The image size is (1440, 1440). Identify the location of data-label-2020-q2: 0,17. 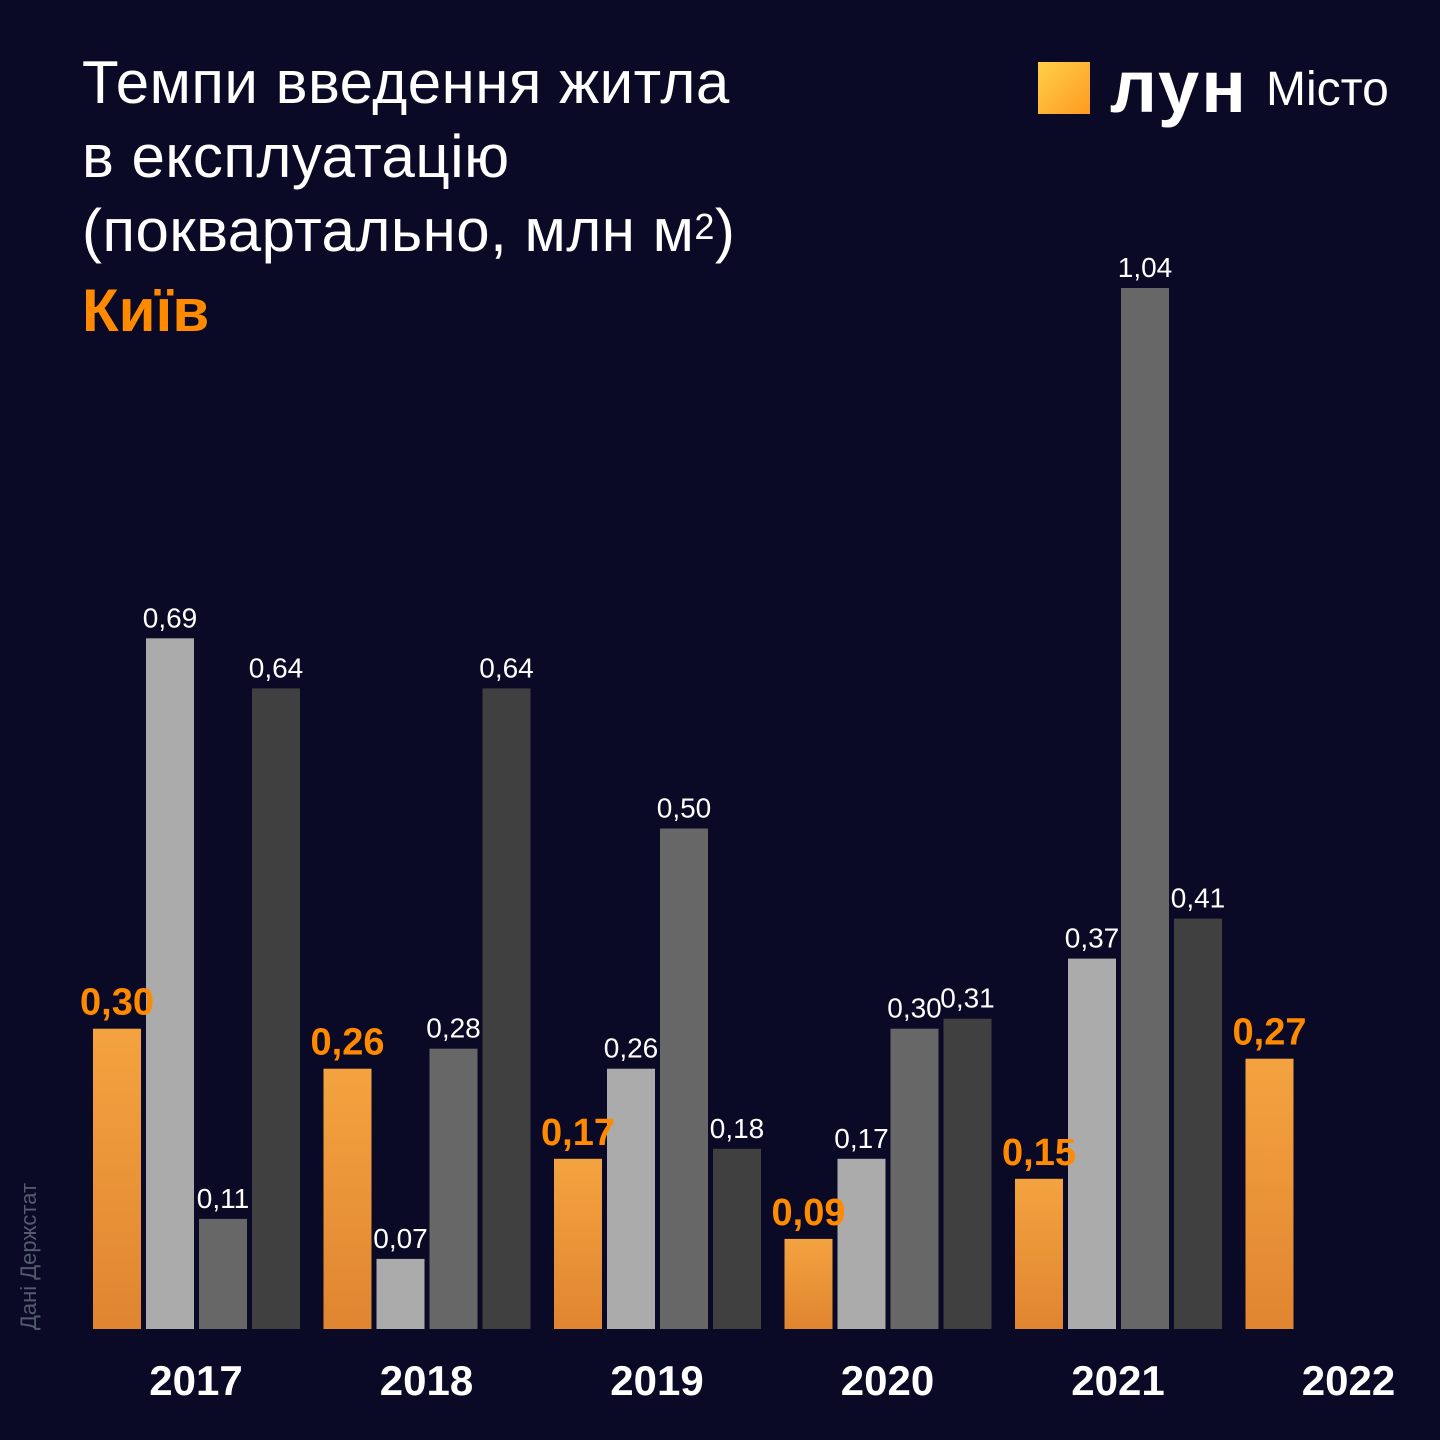
(861, 1138).